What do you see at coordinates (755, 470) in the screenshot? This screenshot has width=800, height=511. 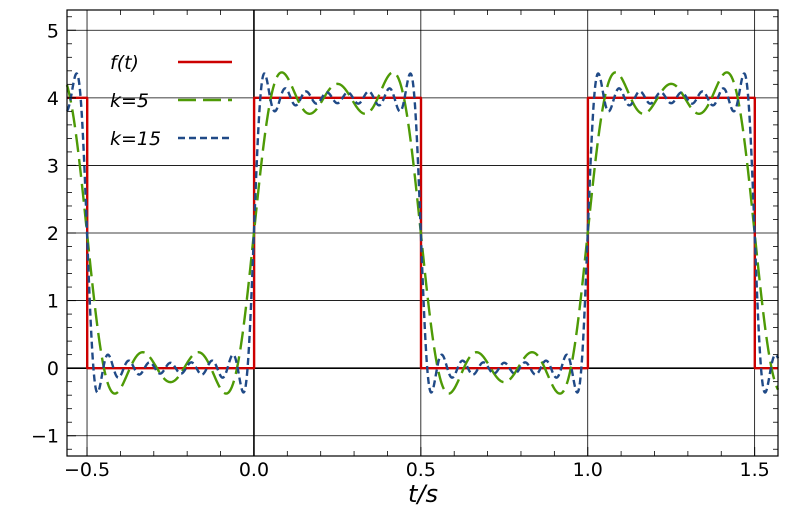 I see `x-tick-label: 1.5` at bounding box center [755, 470].